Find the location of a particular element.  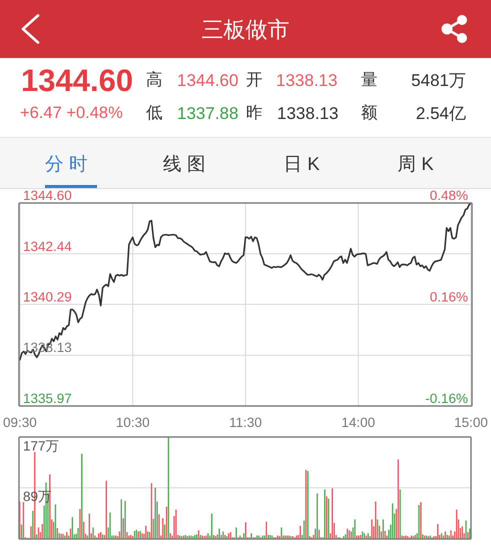

text: +6.47 +0.48% is located at coordinates (71, 113).